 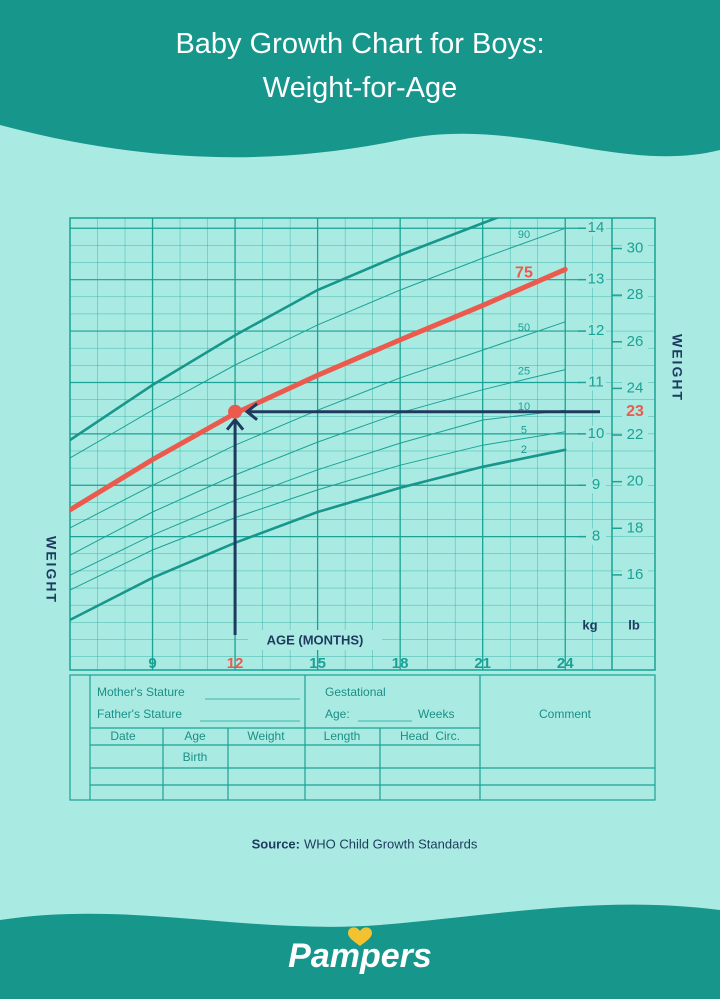 I want to click on form-column: Age, so click(x=195, y=736).